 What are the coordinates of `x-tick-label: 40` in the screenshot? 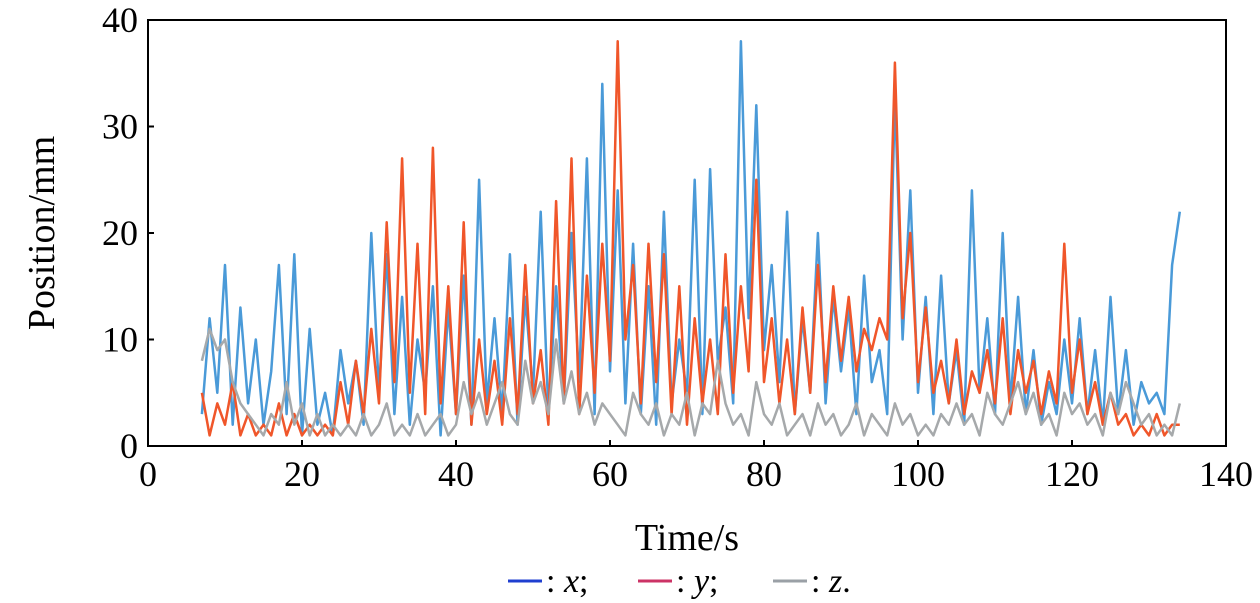 It's located at (456, 474).